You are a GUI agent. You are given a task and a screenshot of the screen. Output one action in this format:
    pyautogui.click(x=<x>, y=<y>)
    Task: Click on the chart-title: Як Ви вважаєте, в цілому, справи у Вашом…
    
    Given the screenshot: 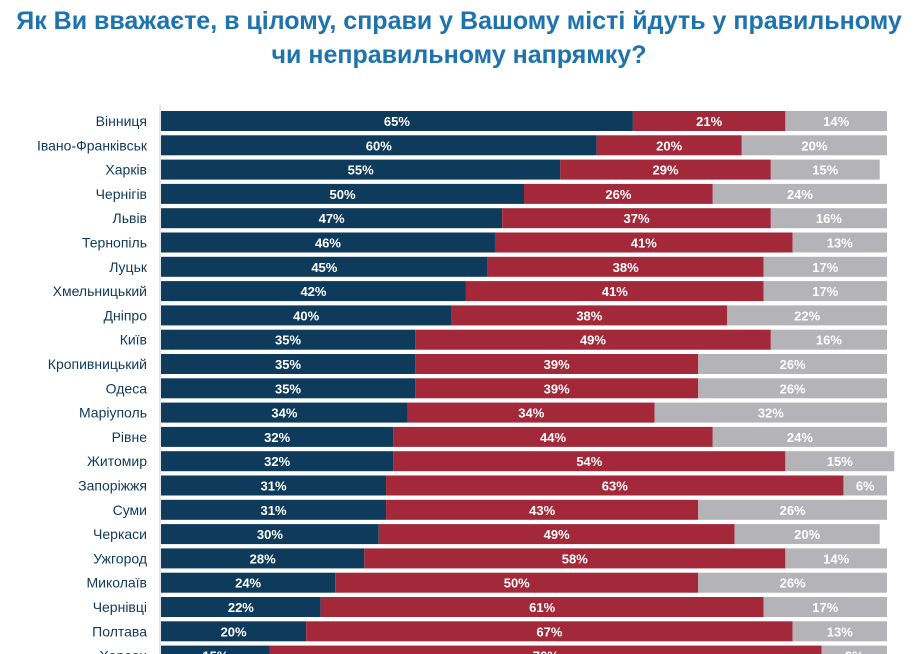 What is the action you would take?
    pyautogui.click(x=459, y=38)
    